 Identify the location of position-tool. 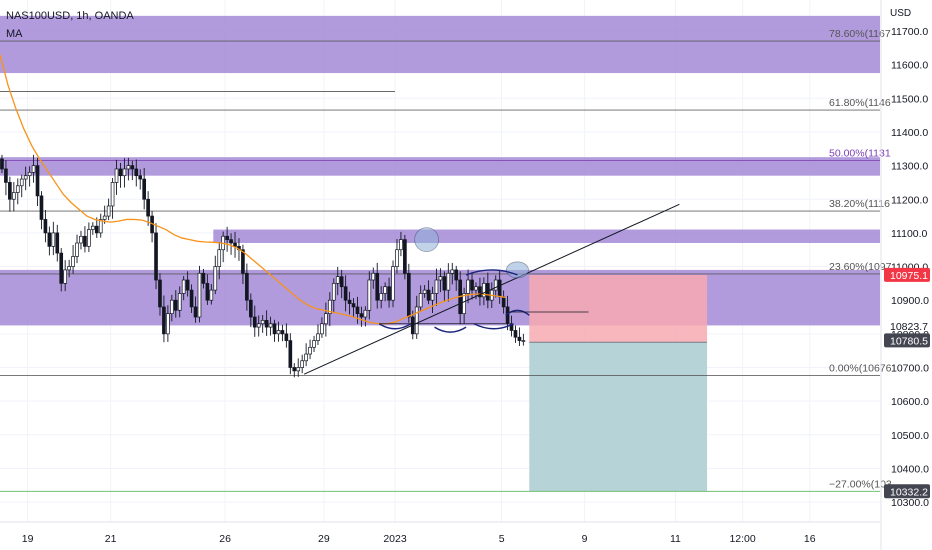
(618, 383).